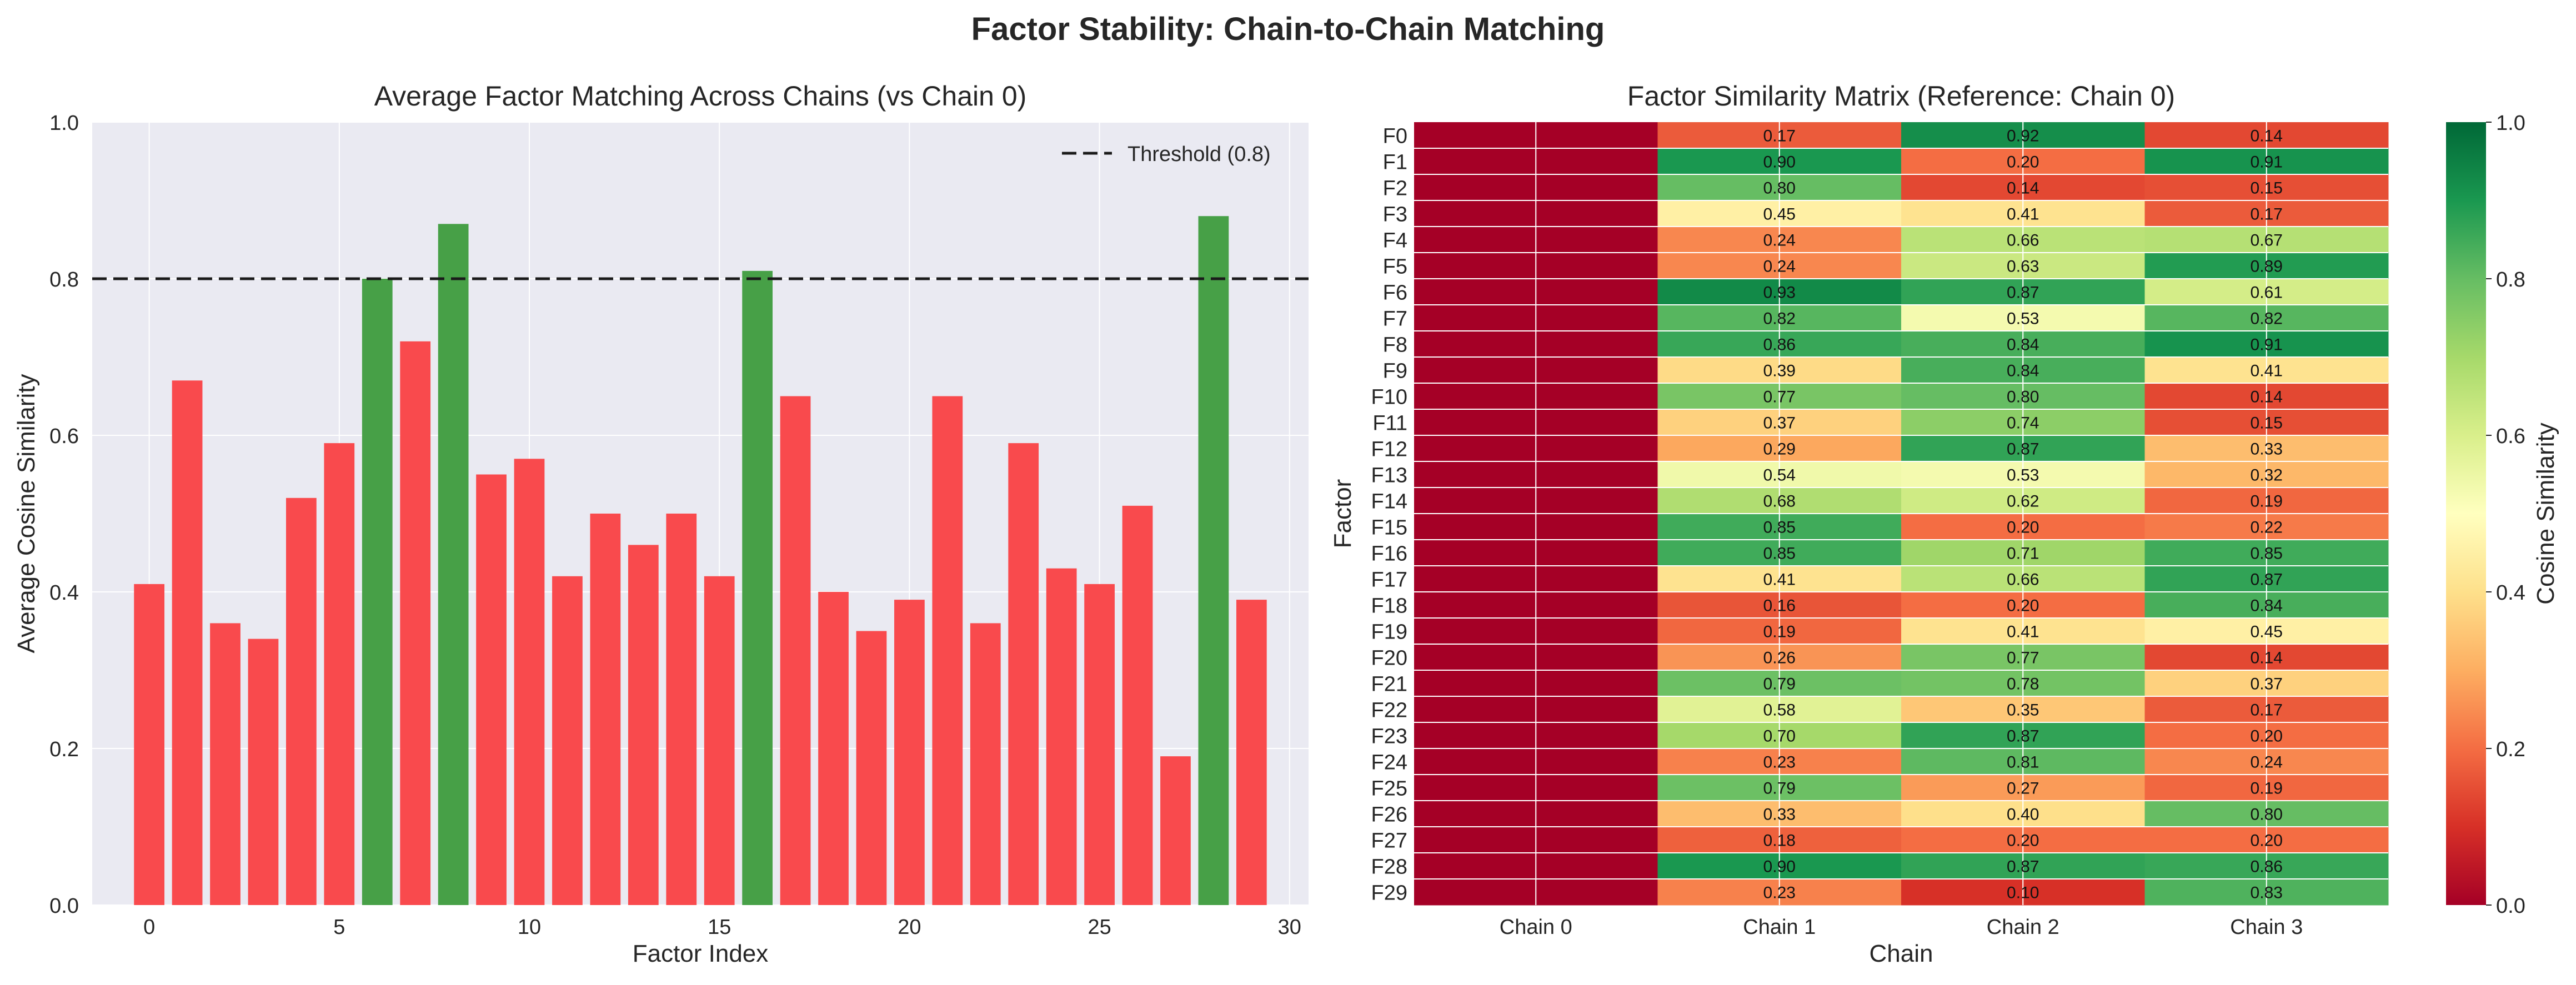  I want to click on heatmap-row-label: F2, so click(1395, 188).